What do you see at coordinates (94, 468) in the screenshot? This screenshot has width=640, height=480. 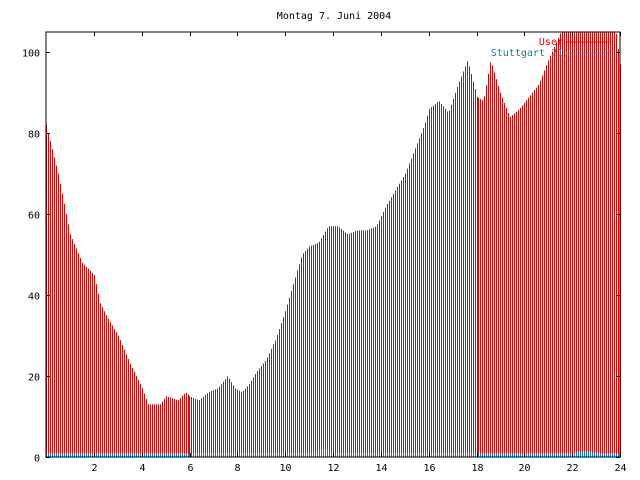 I see `x-tick-label: 2` at bounding box center [94, 468].